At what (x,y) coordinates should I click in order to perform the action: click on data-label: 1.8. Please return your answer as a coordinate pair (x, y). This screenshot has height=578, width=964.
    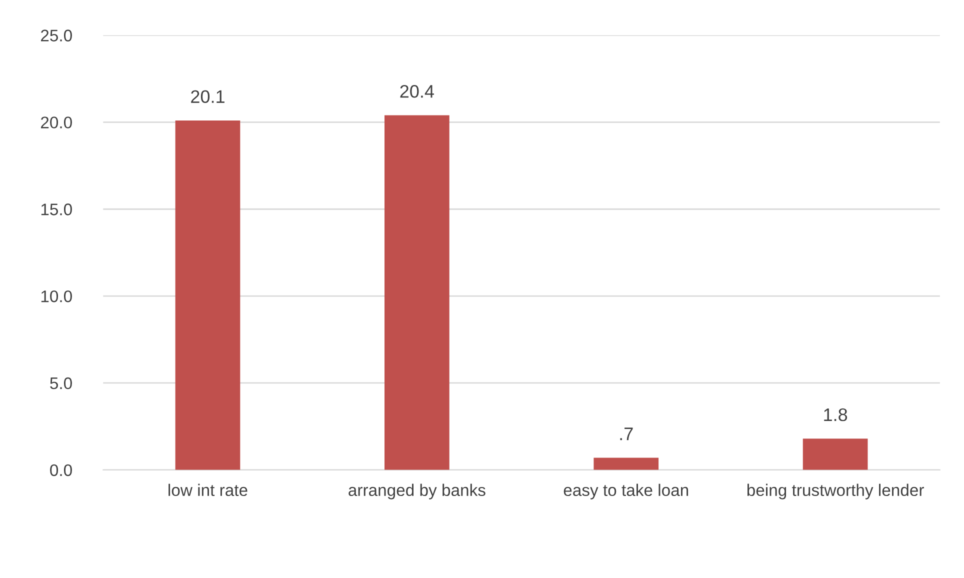
    Looking at the image, I should click on (836, 415).